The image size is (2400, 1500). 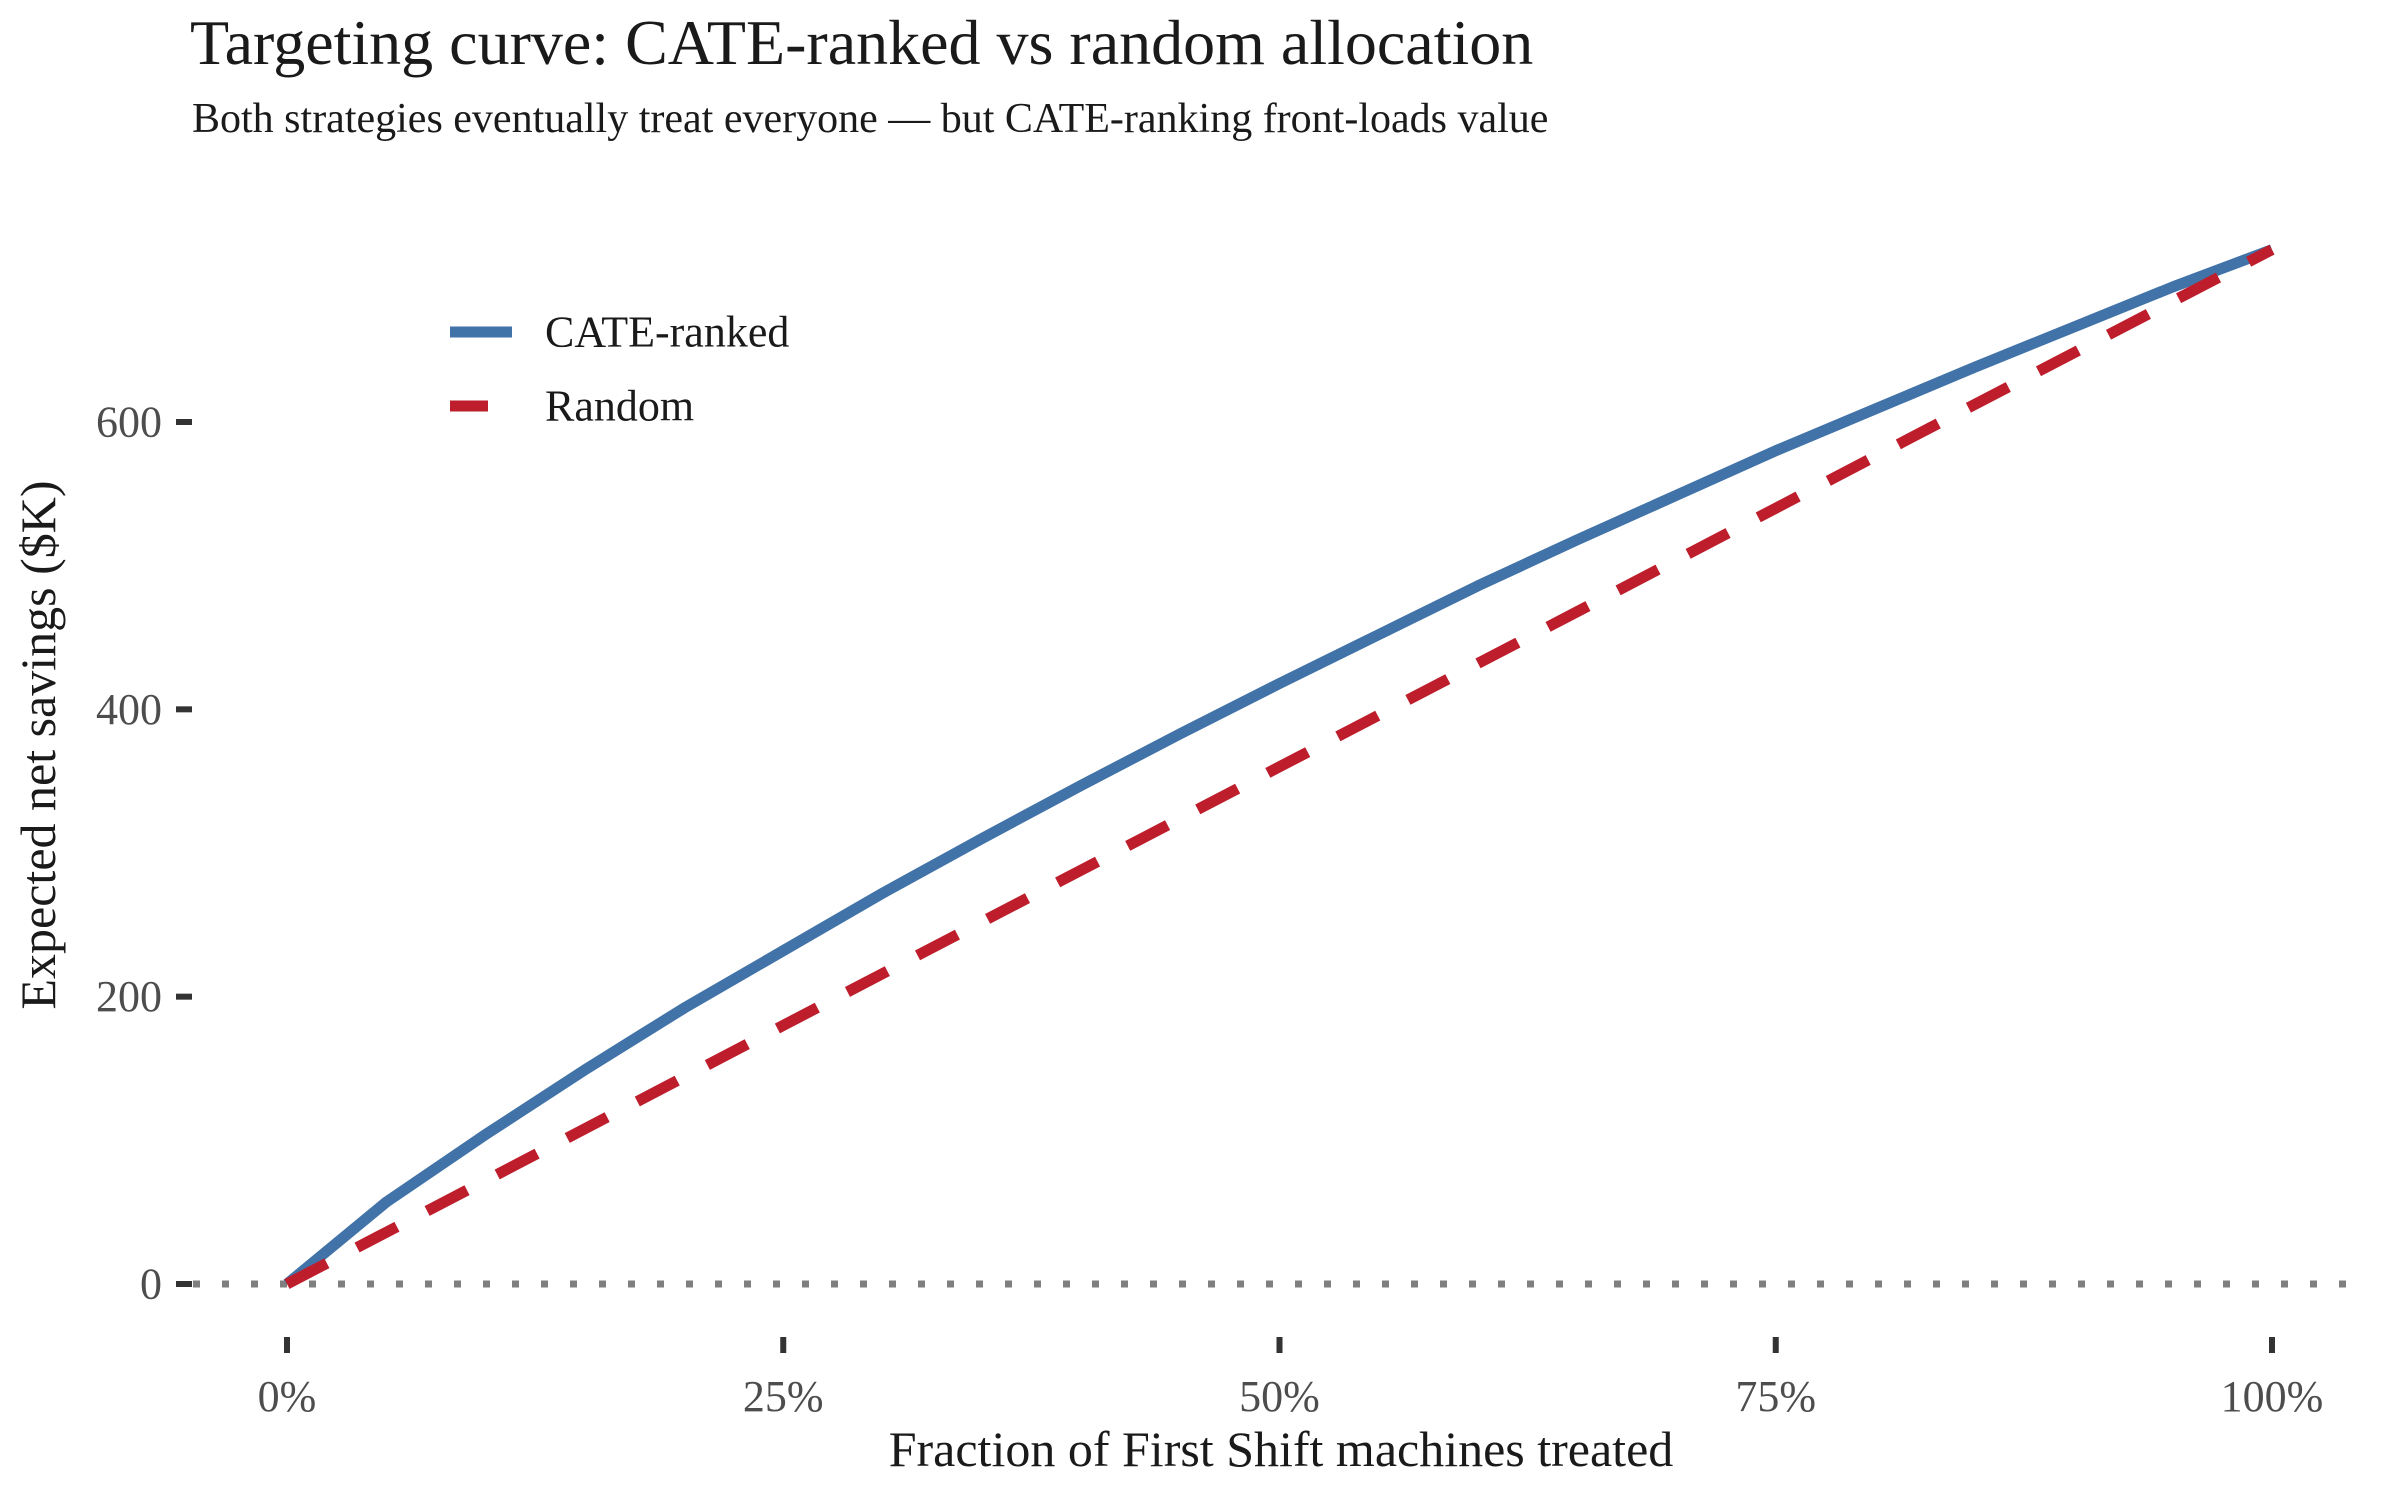 I want to click on x-tick-label: 100%, so click(x=2272, y=1396).